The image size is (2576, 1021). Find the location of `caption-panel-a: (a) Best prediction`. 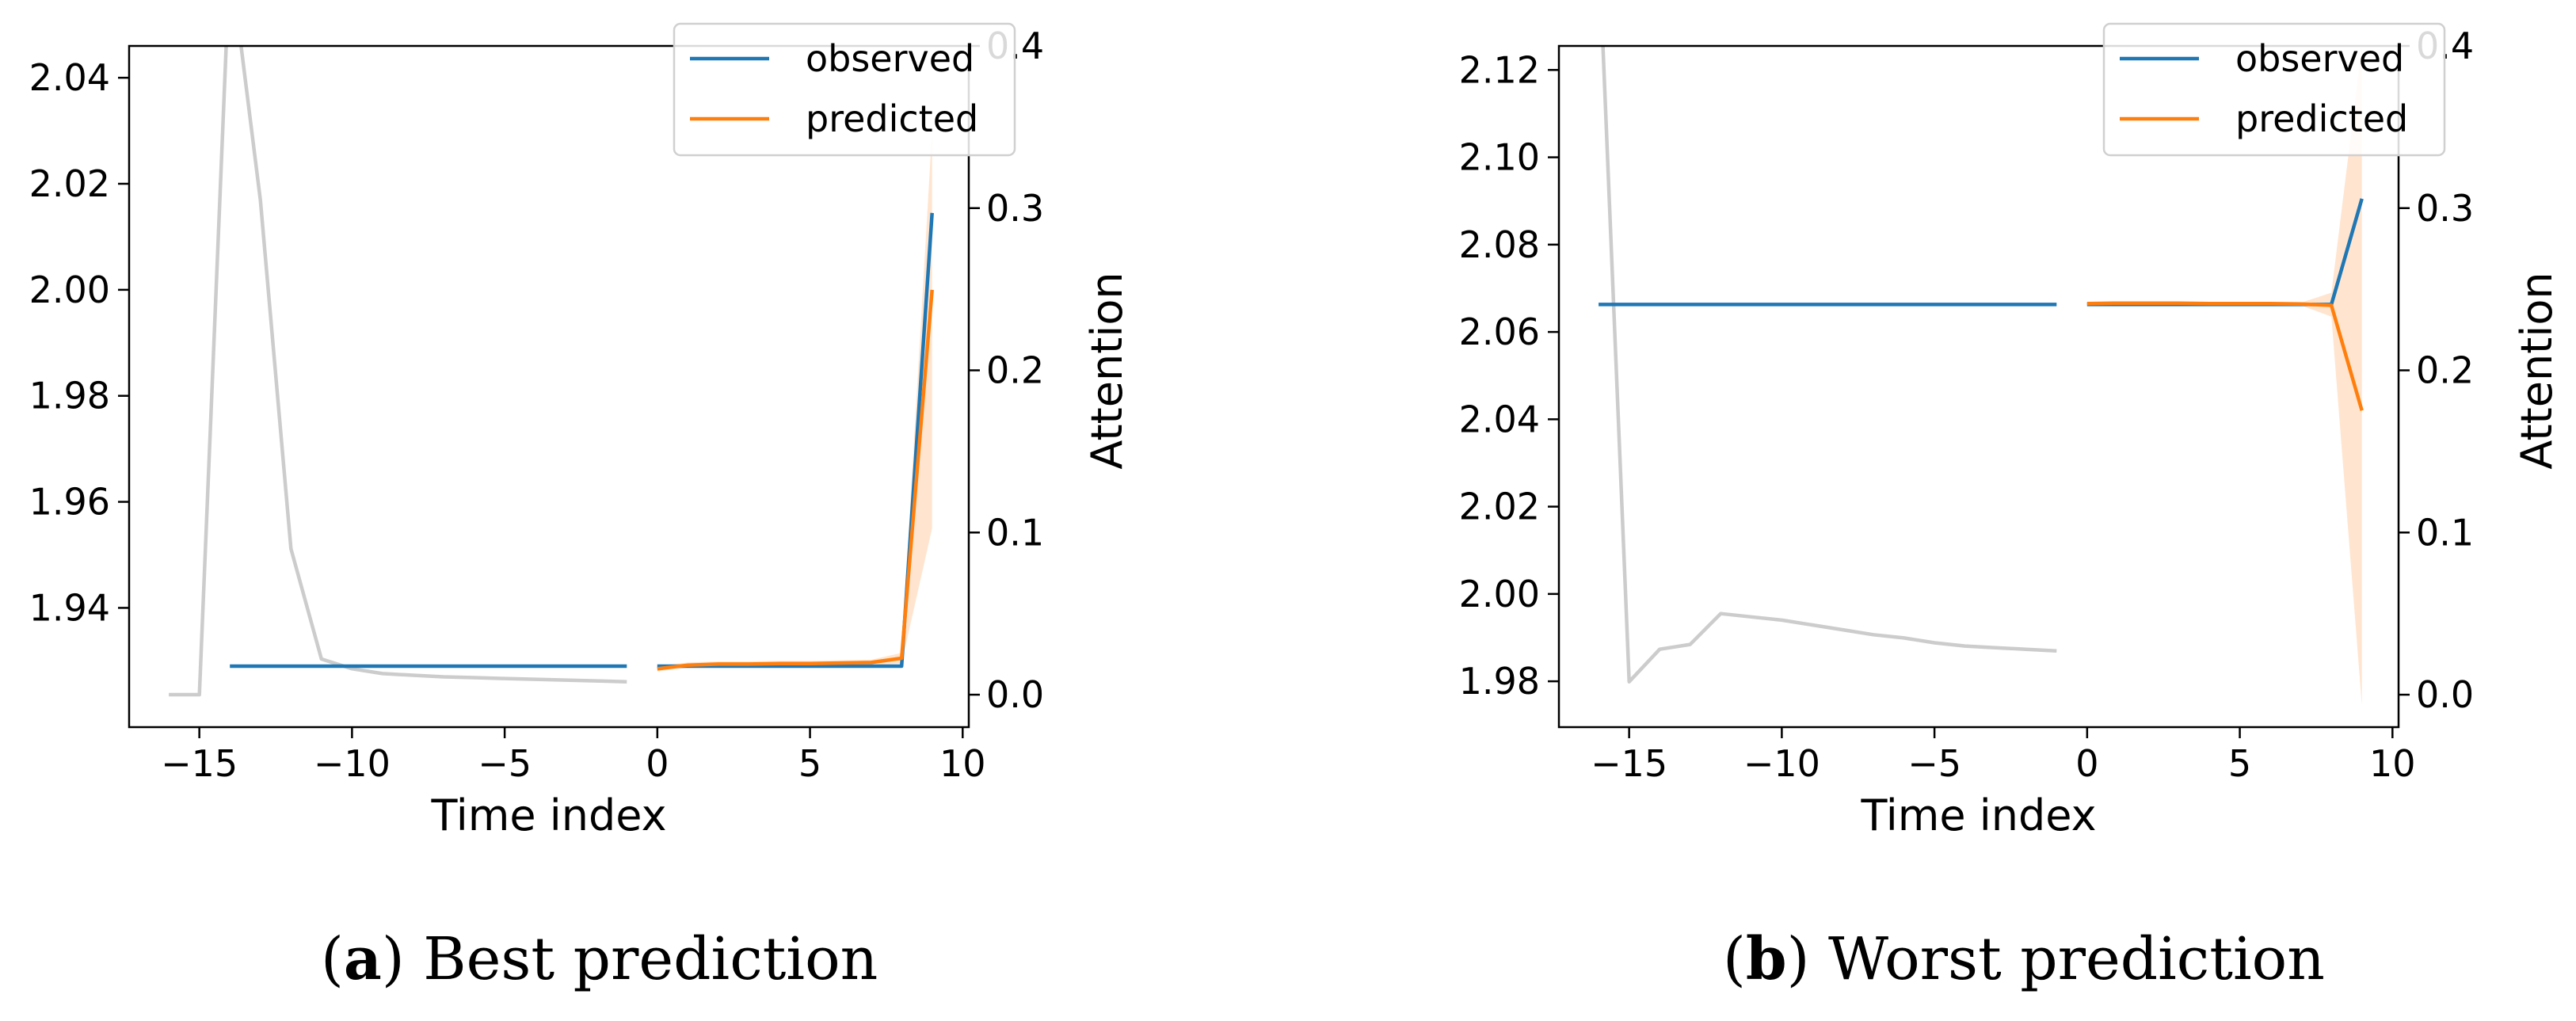

caption-panel-a: (a) Best prediction is located at coordinates (599, 959).